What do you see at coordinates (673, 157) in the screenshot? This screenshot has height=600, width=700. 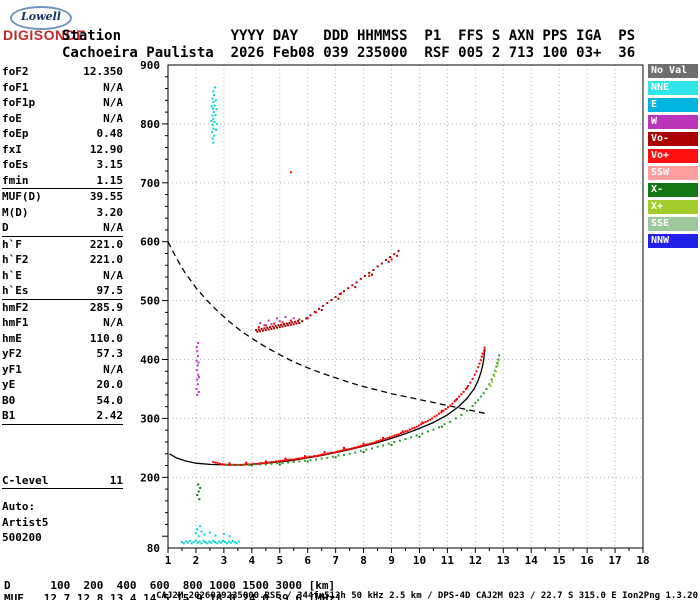 I see `direction-polarization-legend: No Val NNE E W Vo- Vo+ SSW X- X+ SSE NNW` at bounding box center [673, 157].